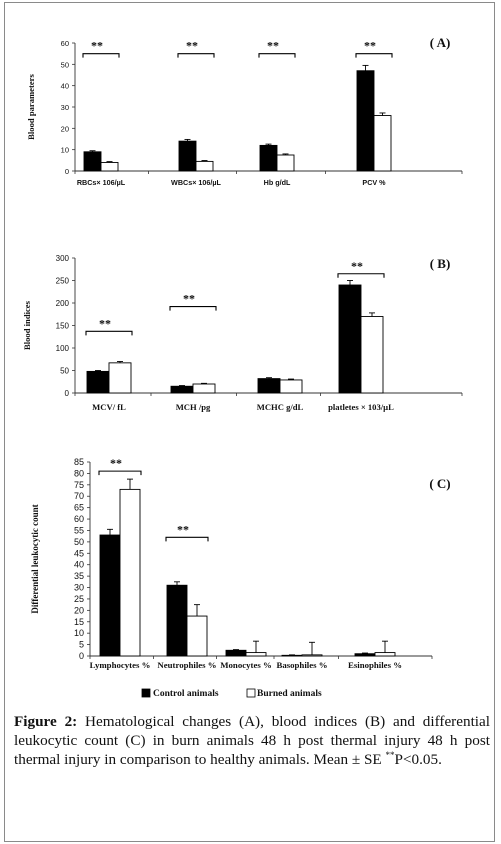 This screenshot has height=844, width=501. What do you see at coordinates (65, 128) in the screenshot?
I see `panel-a-y-tick-label: 20` at bounding box center [65, 128].